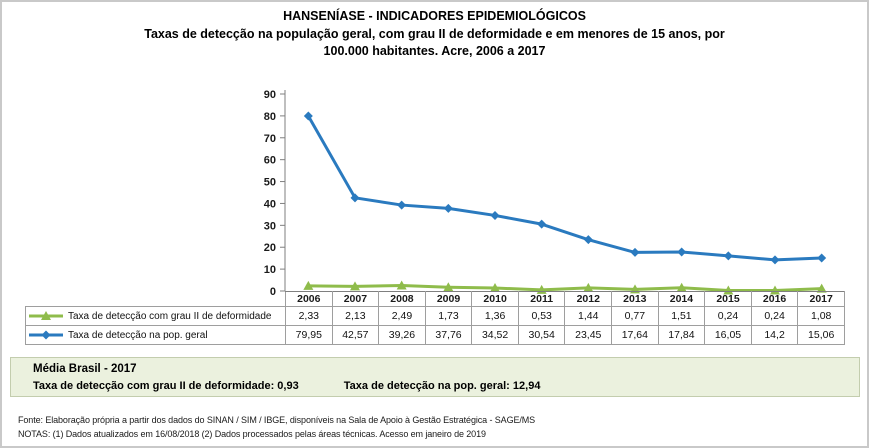 Image resolution: width=869 pixels, height=448 pixels. What do you see at coordinates (821, 335) in the screenshot?
I see `value-cell: 15,06` at bounding box center [821, 335].